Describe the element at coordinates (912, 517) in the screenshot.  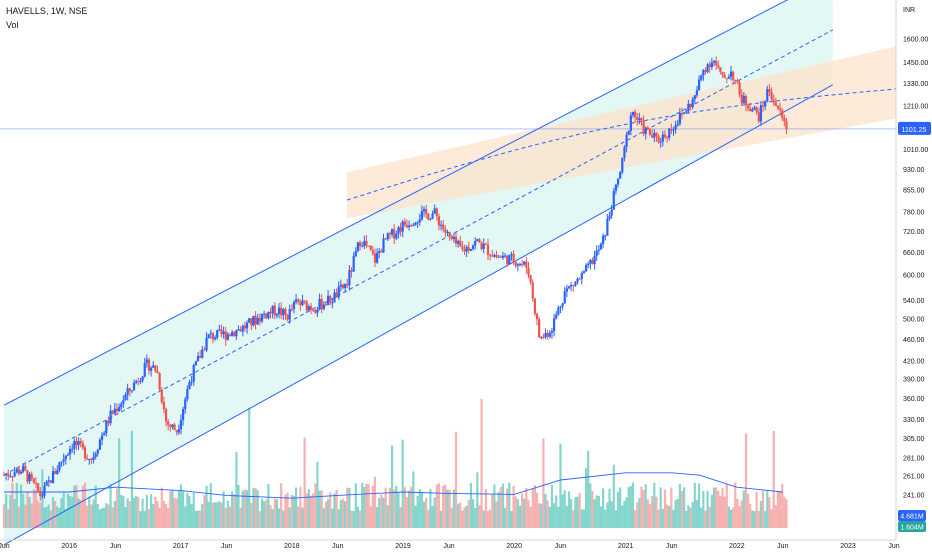
I see `volume-tag-label: 4.681M` at that location.